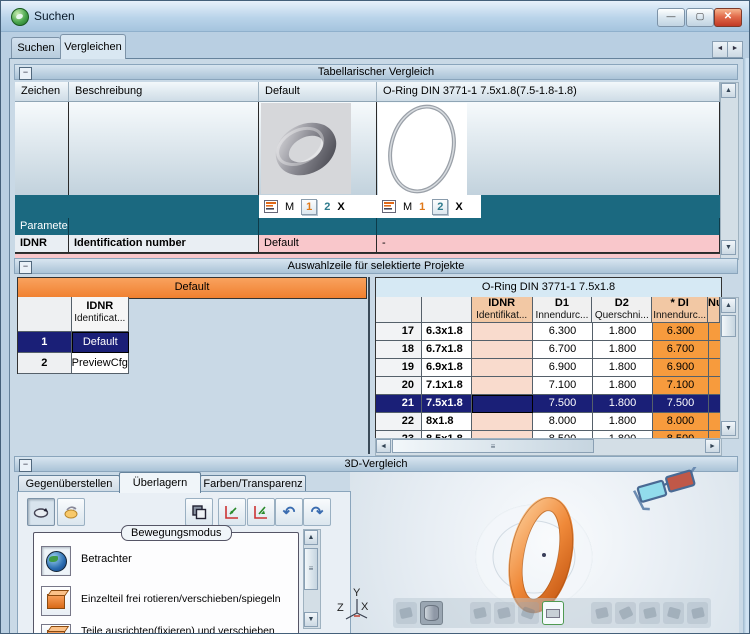 Image resolution: width=750 pixels, height=634 pixels. What do you see at coordinates (41, 512) in the screenshot?
I see `rotate-view-button` at bounding box center [41, 512].